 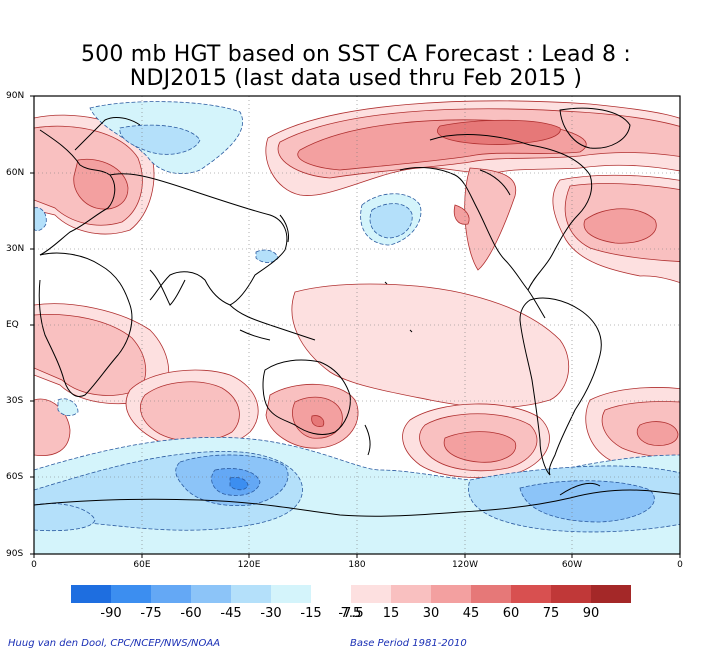 I want to click on lon-label-0-right: 0, so click(x=680, y=565).